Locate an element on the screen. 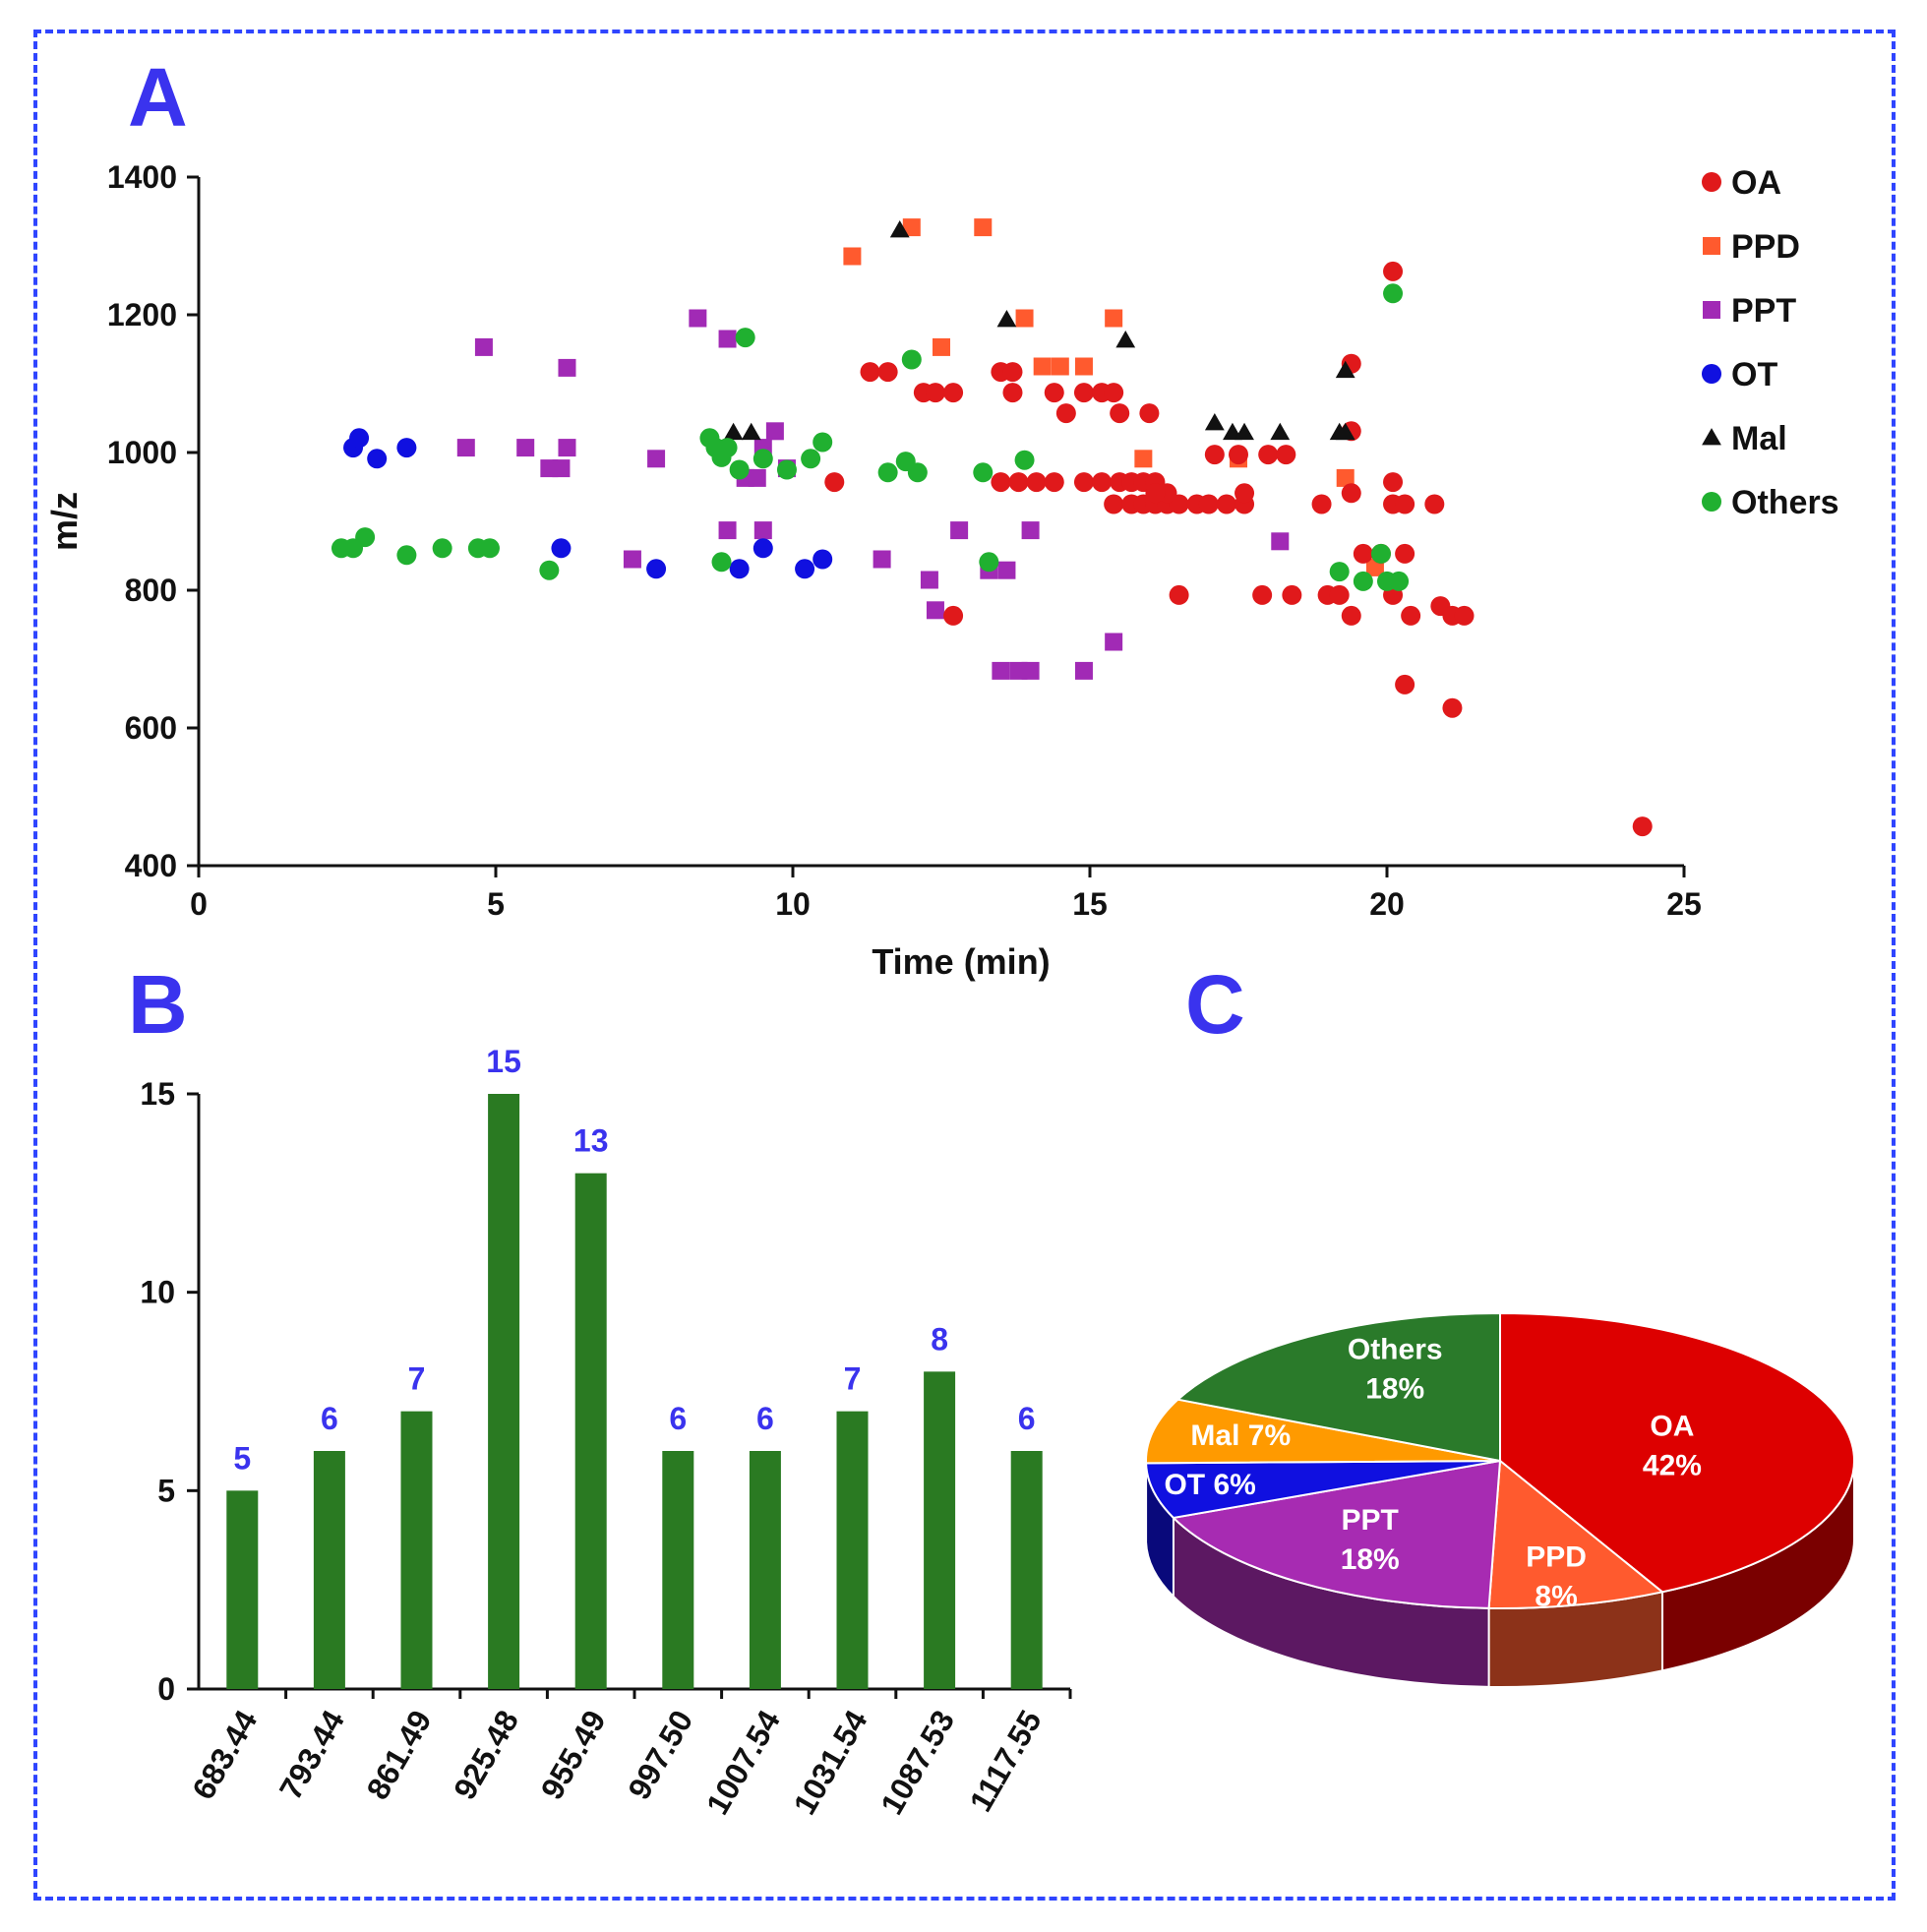 The image size is (1927, 1932). series-ppd is located at coordinates (1113, 397).